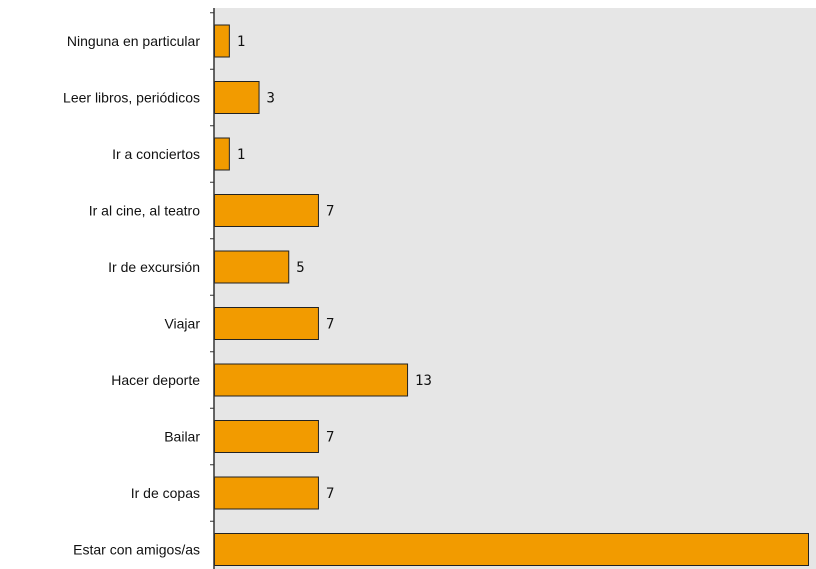 This screenshot has width=816, height=569. Describe the element at coordinates (131, 98) in the screenshot. I see `category-label: Leer libros, periódicos` at that location.